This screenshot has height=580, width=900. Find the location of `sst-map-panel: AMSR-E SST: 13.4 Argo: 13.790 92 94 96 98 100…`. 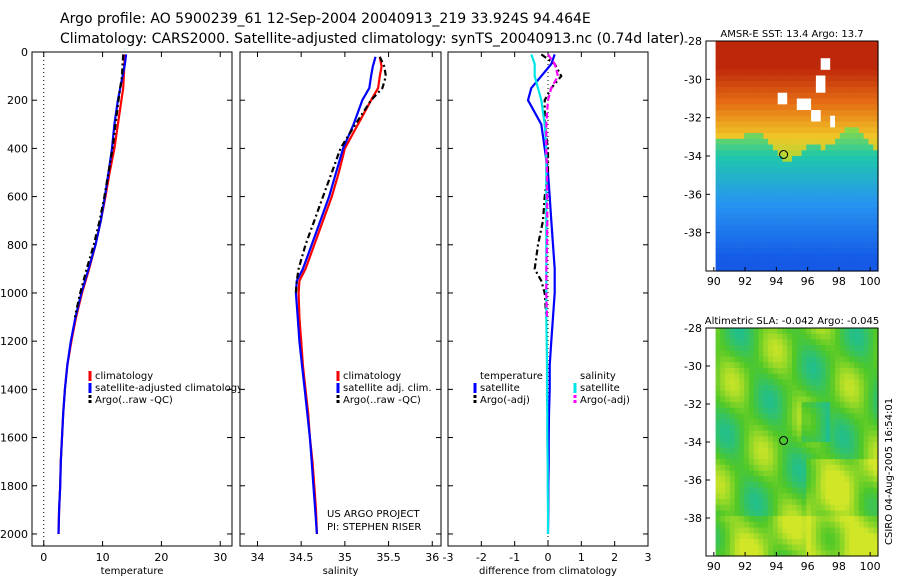

sst-map-panel: AMSR-E SST: 13.4 Argo: 13.790 92 94 96 98 100… is located at coordinates (782, 158).